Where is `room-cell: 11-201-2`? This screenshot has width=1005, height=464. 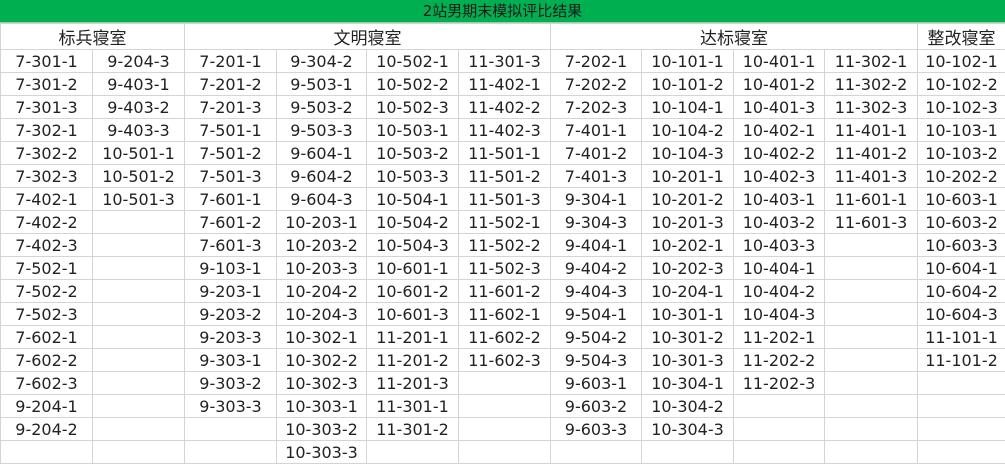 room-cell: 11-201-2 is located at coordinates (413, 360).